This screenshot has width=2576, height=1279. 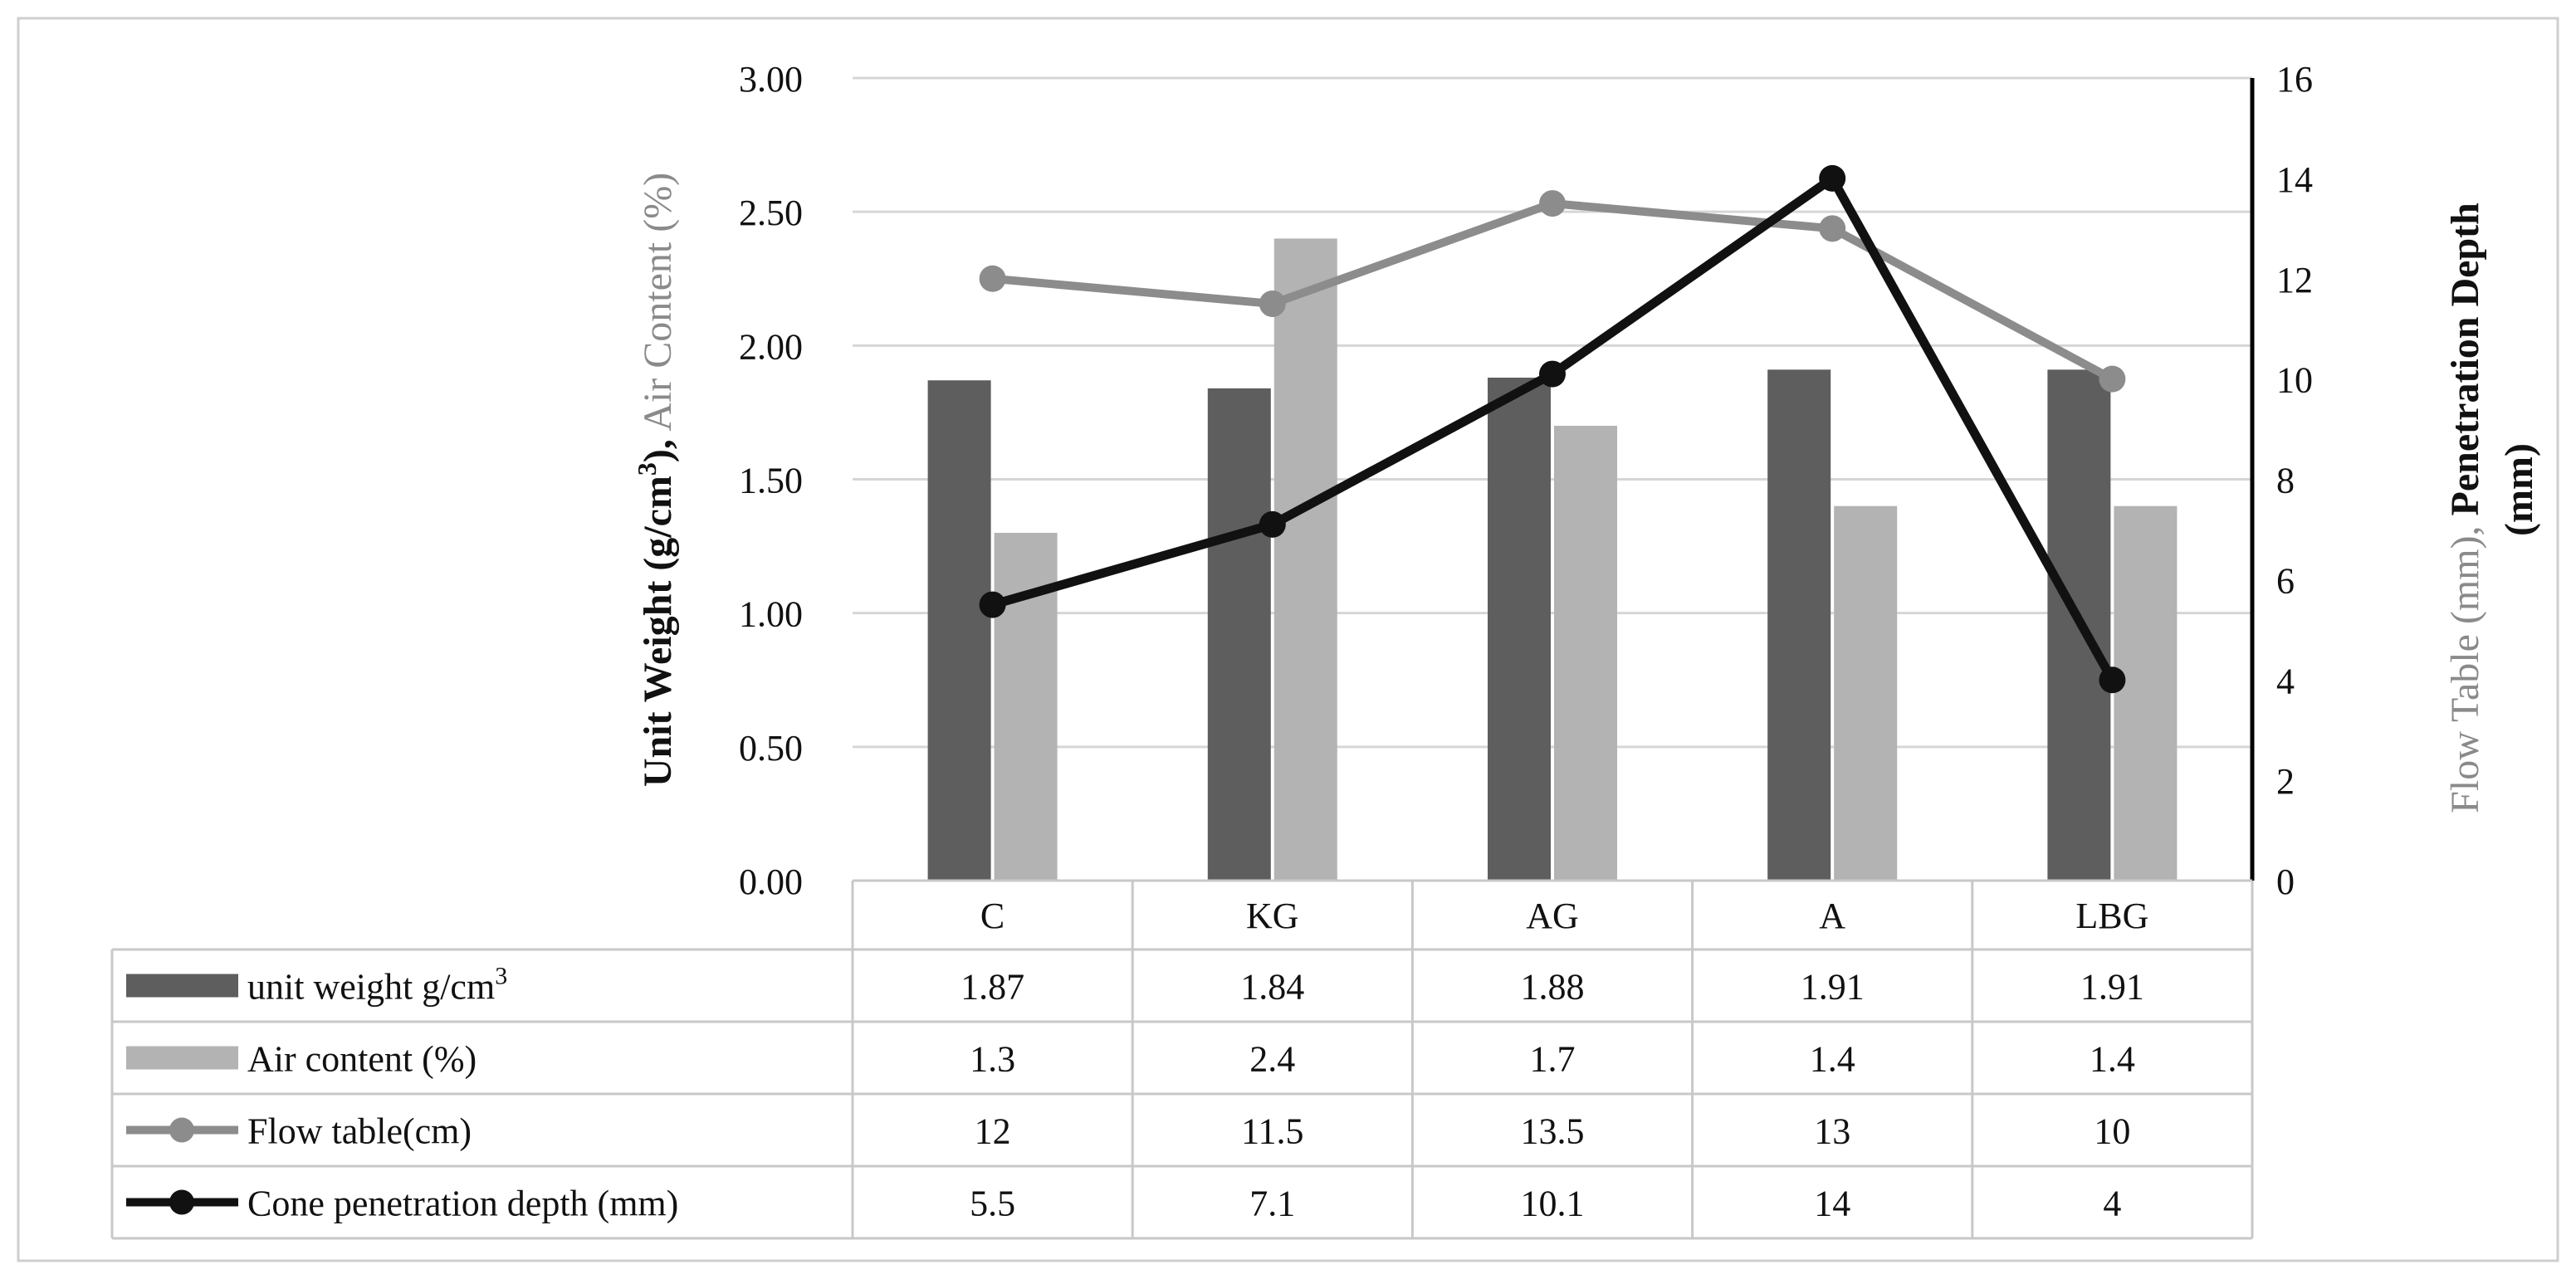 What do you see at coordinates (362, 1059) in the screenshot?
I see `series-name: Air content (%)` at bounding box center [362, 1059].